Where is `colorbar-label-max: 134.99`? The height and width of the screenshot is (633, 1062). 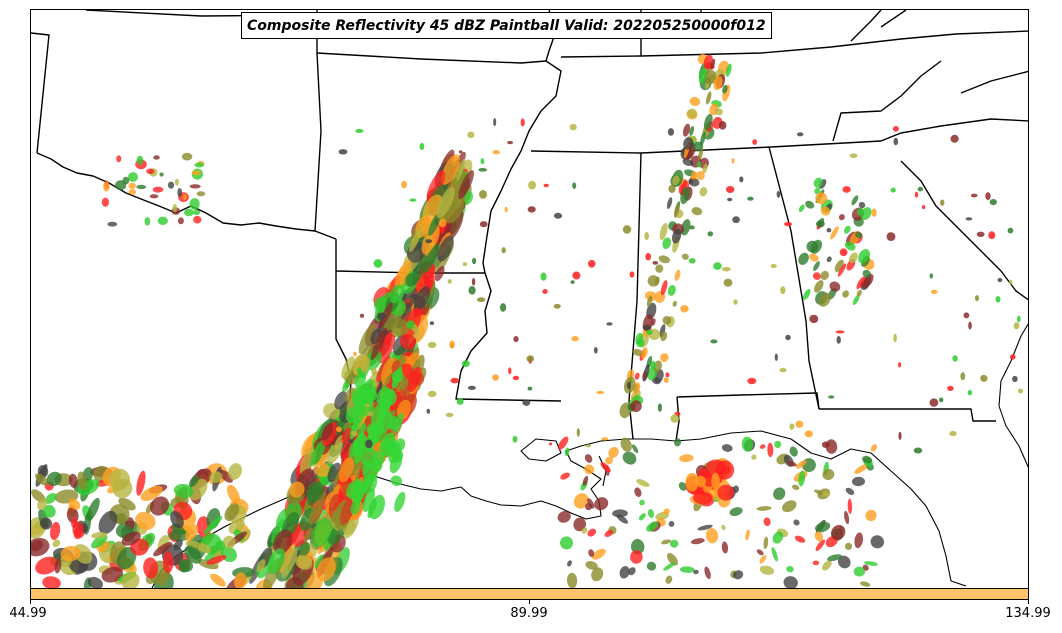 colorbar-label-max: 134.99 is located at coordinates (1028, 613).